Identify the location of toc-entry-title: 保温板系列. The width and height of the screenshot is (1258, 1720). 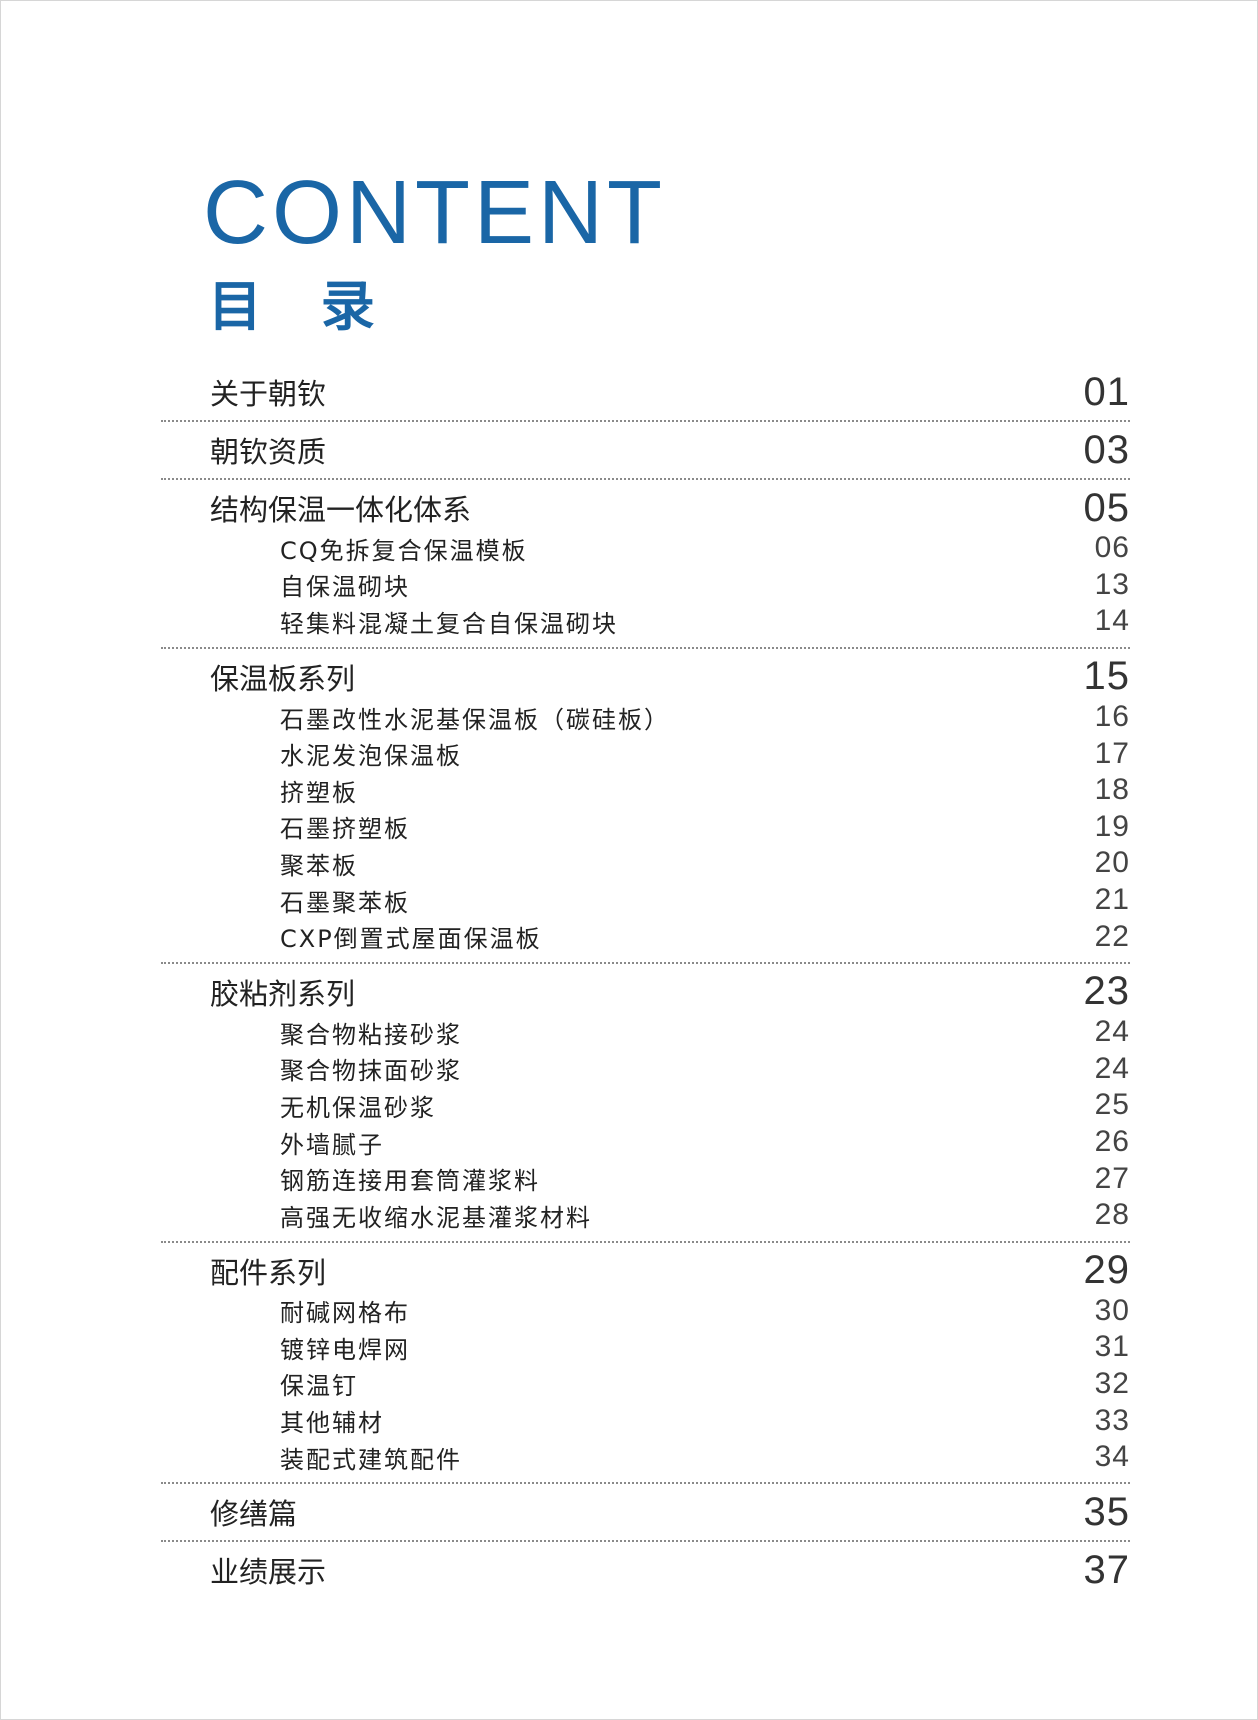
(283, 678).